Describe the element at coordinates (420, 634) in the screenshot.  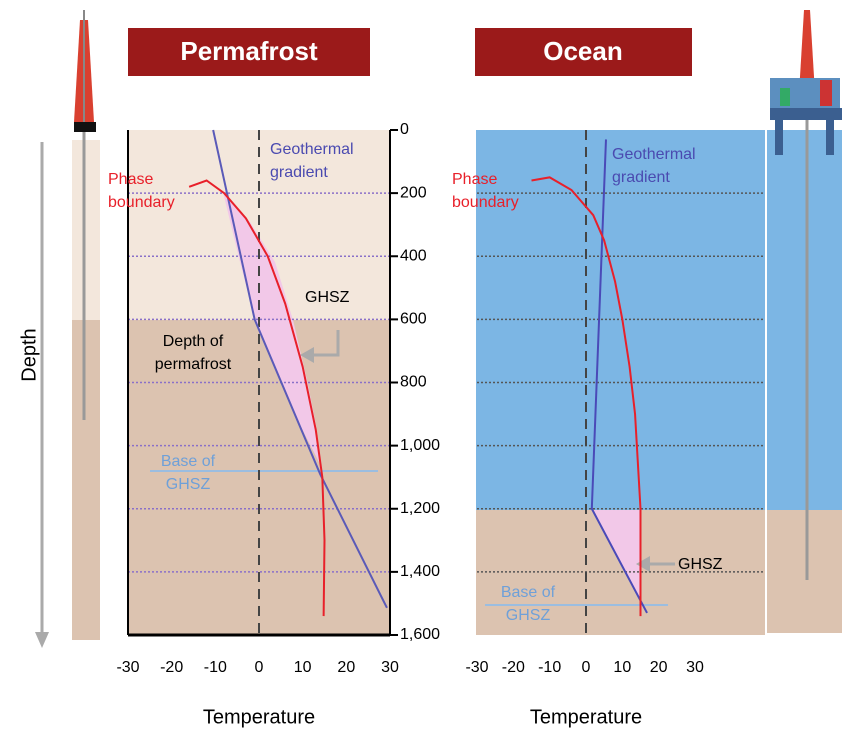
I see `y-tick-label: 1,600` at that location.